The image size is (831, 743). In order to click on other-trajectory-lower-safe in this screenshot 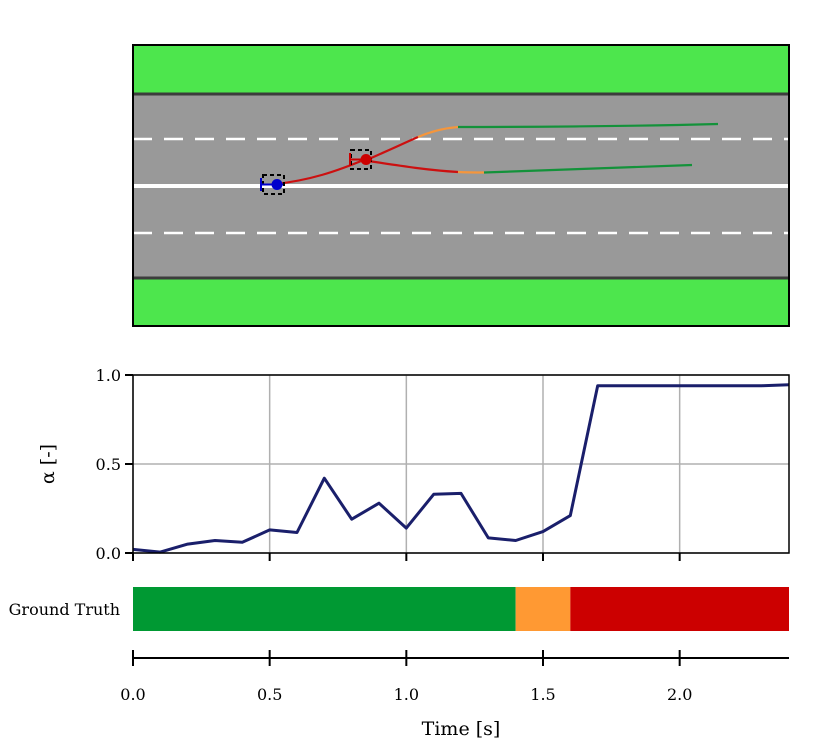, I will do `click(588, 168)`.